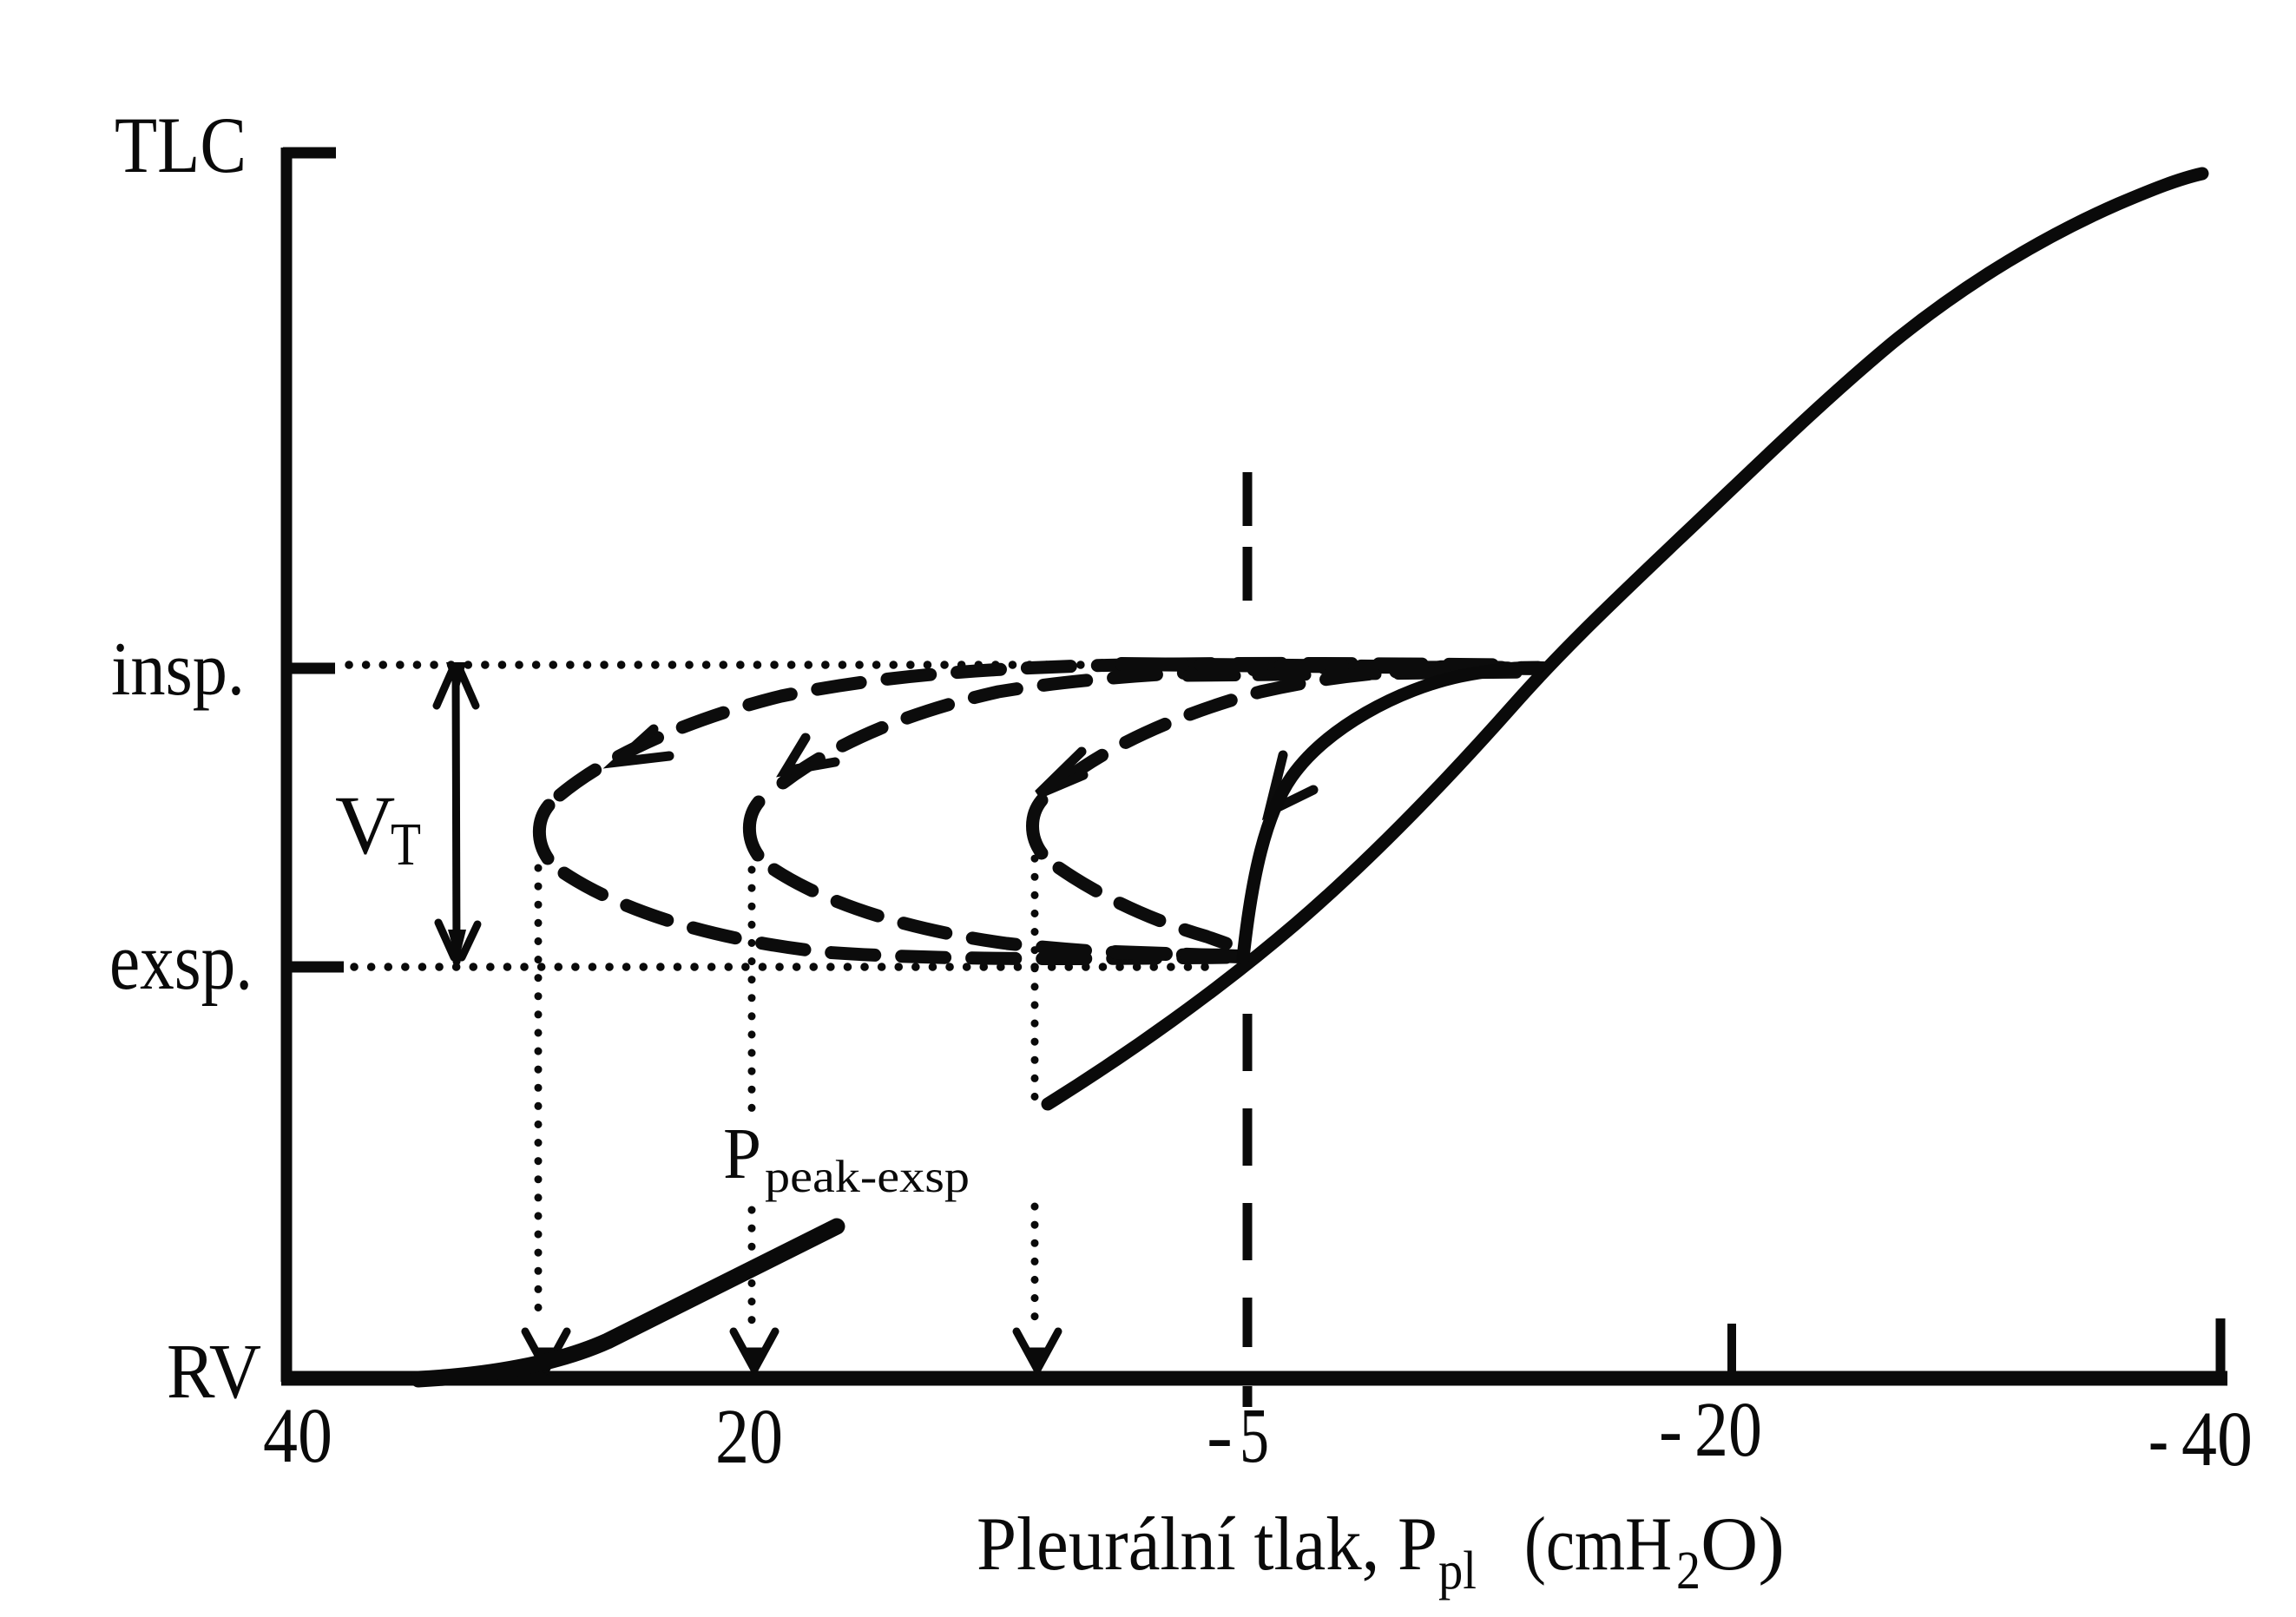 This screenshot has width=2296, height=1617. What do you see at coordinates (406, 845) in the screenshot?
I see `svg-text: T` at bounding box center [406, 845].